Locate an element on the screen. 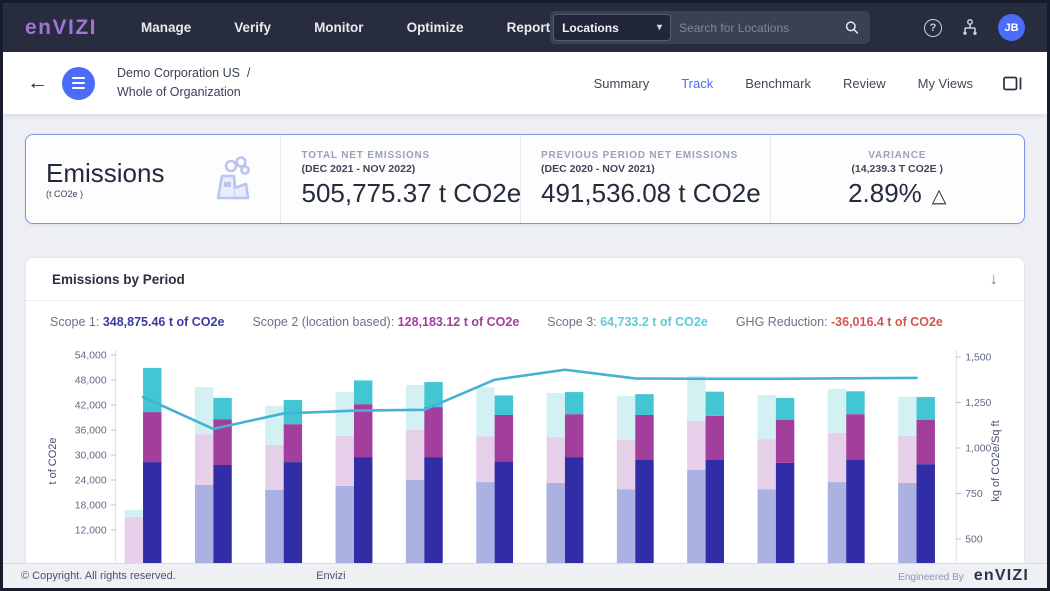 Image resolution: width=1050 pixels, height=591 pixels. location-search-group: Locations ▾ is located at coordinates (710, 27).